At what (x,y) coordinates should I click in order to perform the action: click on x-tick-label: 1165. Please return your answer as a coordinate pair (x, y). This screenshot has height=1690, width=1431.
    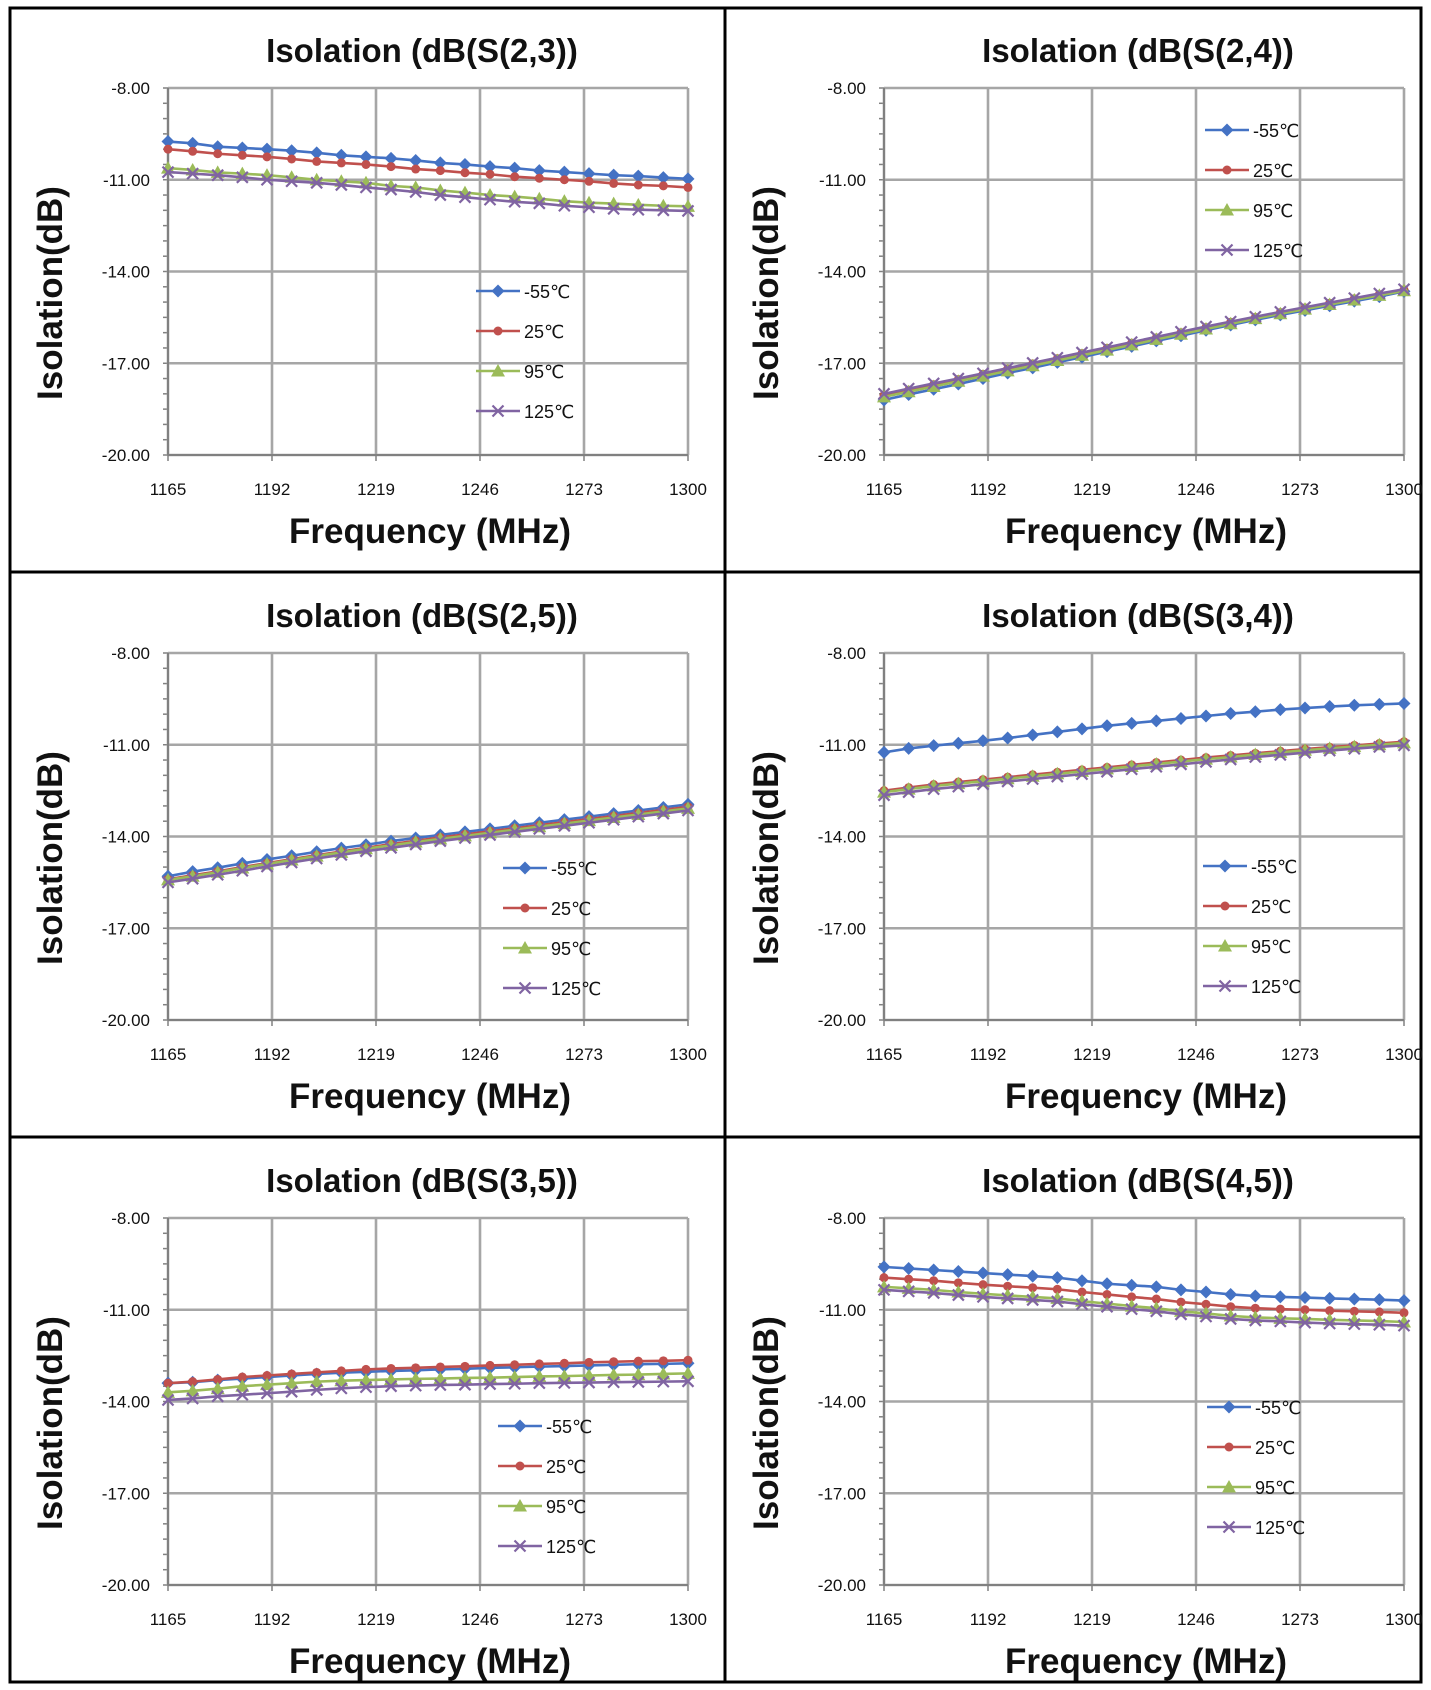
    Looking at the image, I should click on (884, 1054).